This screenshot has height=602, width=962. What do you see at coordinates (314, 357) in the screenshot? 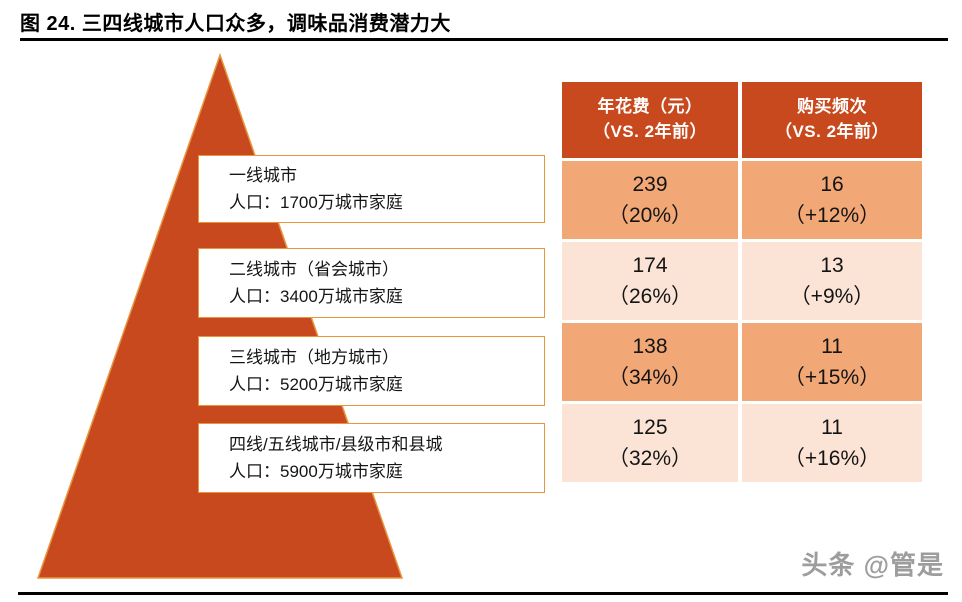
I see `tier-name: 三线城市（地方城市）` at bounding box center [314, 357].